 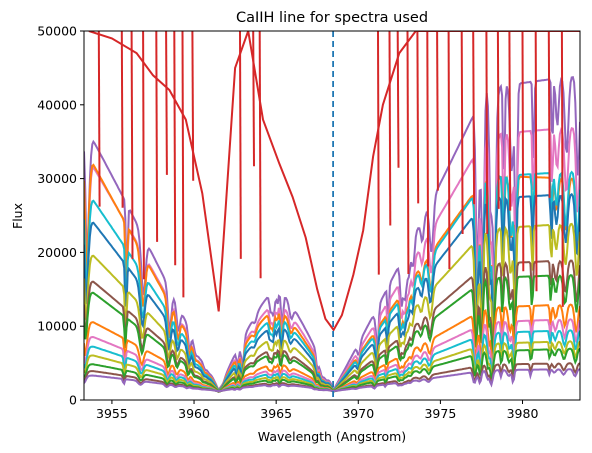 I want to click on y-axis-label: Flux, so click(x=17, y=216).